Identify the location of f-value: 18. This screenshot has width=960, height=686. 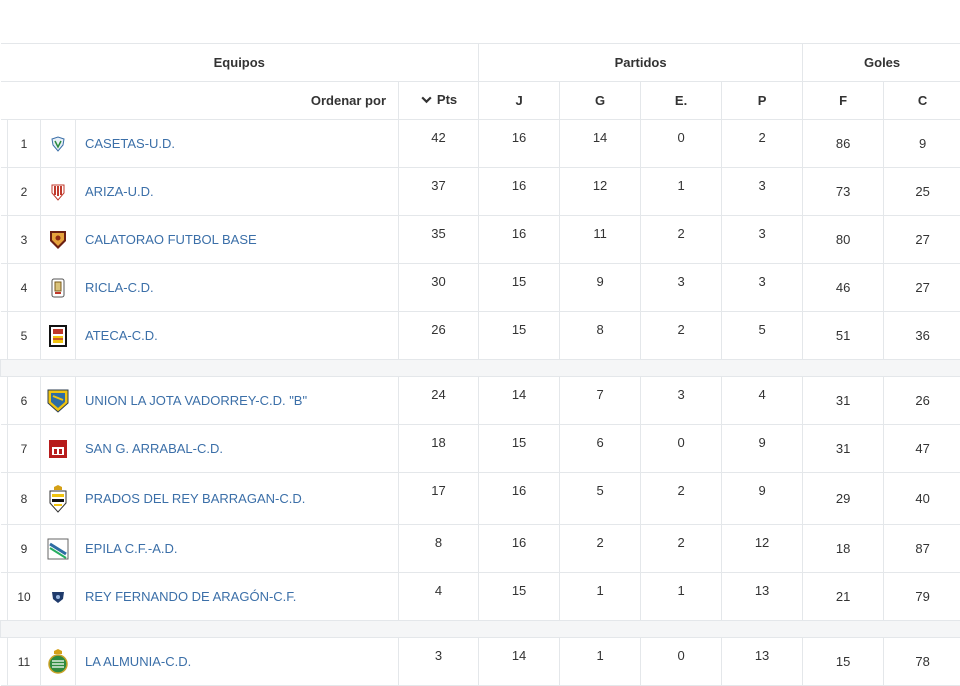
(843, 549).